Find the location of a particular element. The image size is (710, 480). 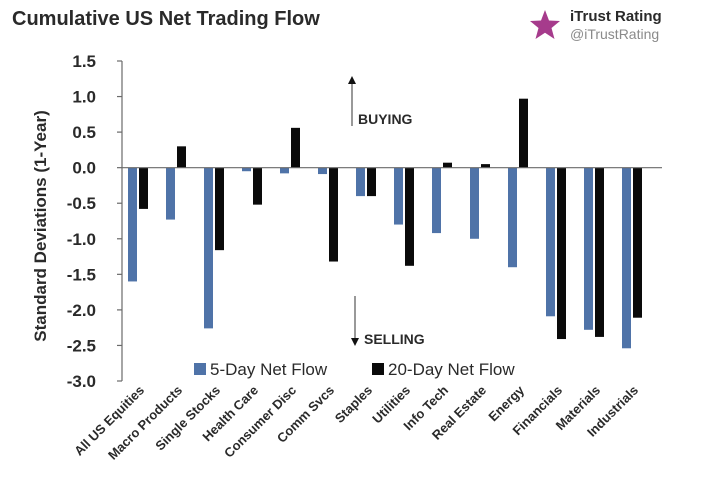

y-tick-label: 0.0 is located at coordinates (84, 168).